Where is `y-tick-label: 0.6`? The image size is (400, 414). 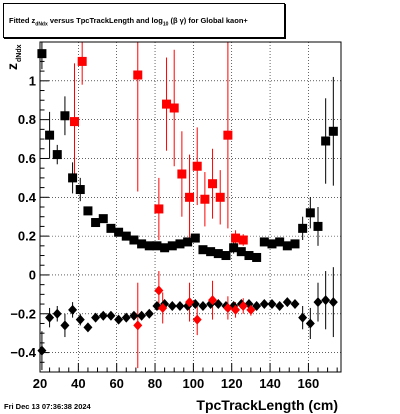
y-tick-label: 0.6 is located at coordinates (27, 158).